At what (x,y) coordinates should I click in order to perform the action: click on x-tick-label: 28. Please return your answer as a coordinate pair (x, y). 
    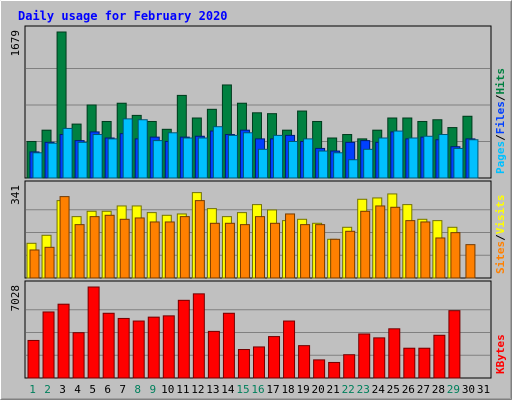
    Looking at the image, I should click on (438, 389).